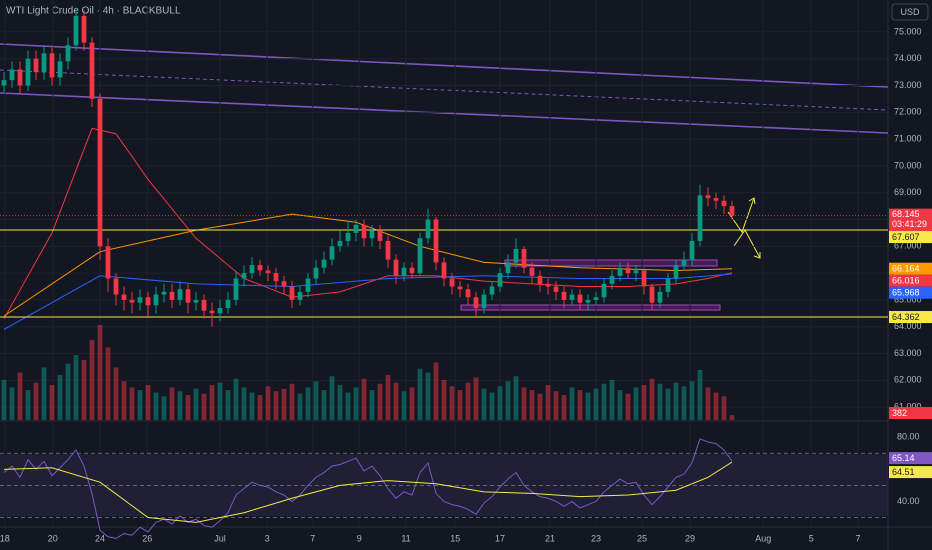 The image size is (932, 550). Describe the element at coordinates (908, 299) in the screenshot. I see `y-tick-label: 65.000` at that location.